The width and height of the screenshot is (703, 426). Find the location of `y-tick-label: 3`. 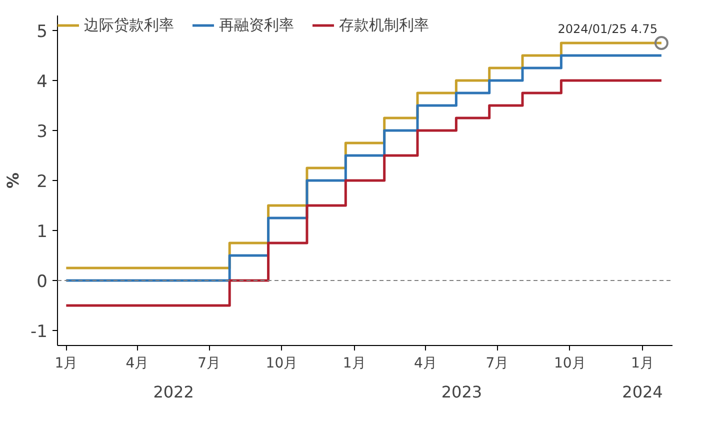

y-tick-label: 3 is located at coordinates (42, 132).